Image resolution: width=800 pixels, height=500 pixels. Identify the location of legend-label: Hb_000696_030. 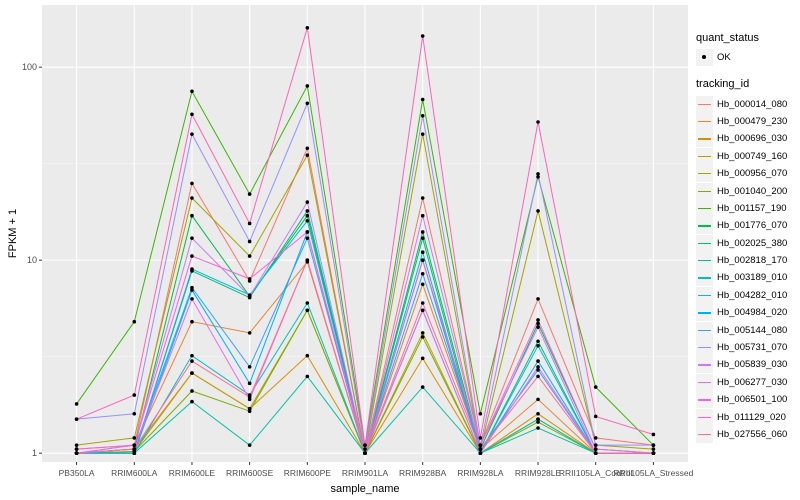
(752, 139).